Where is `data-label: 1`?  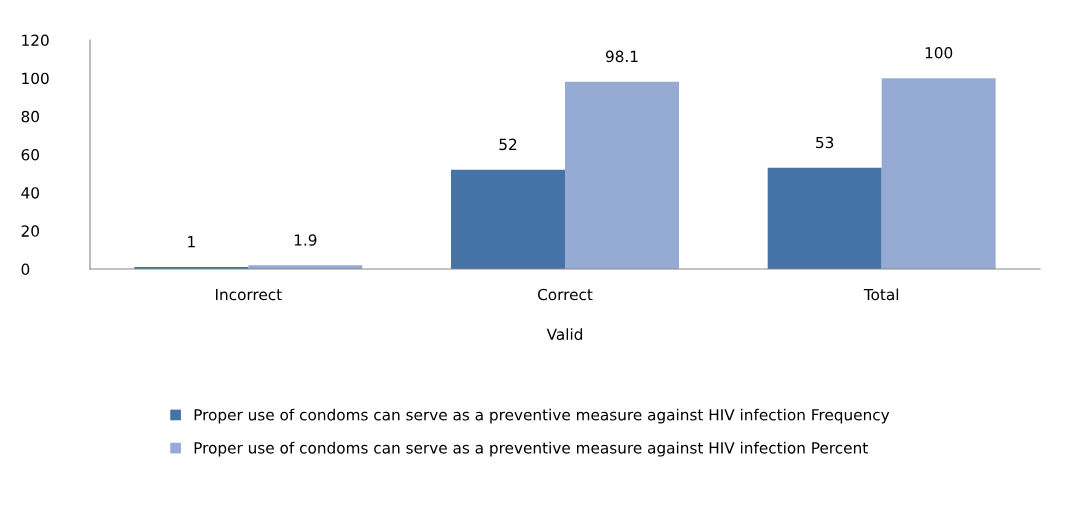 data-label: 1 is located at coordinates (191, 242).